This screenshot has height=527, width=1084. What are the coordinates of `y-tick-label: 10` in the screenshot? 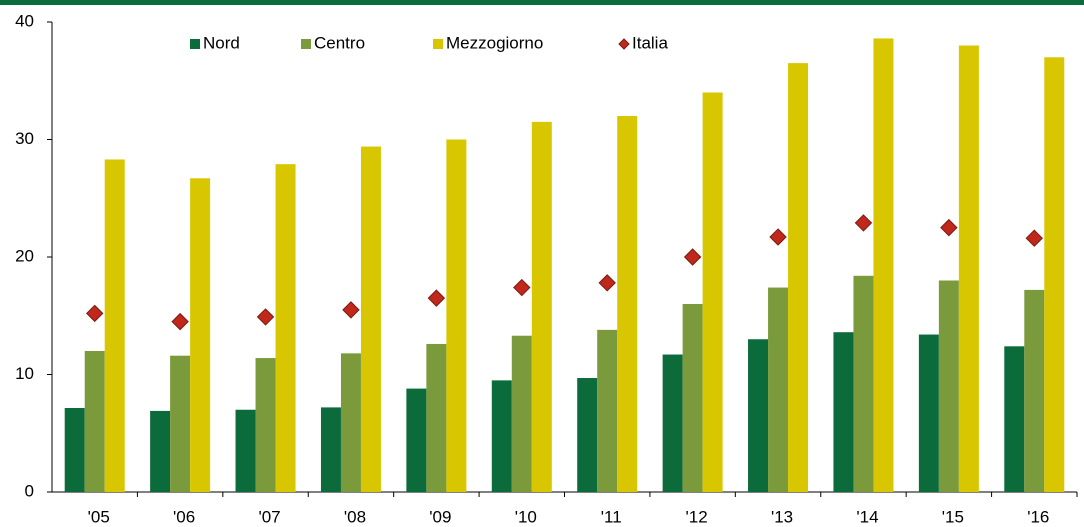 It's located at (24, 373).